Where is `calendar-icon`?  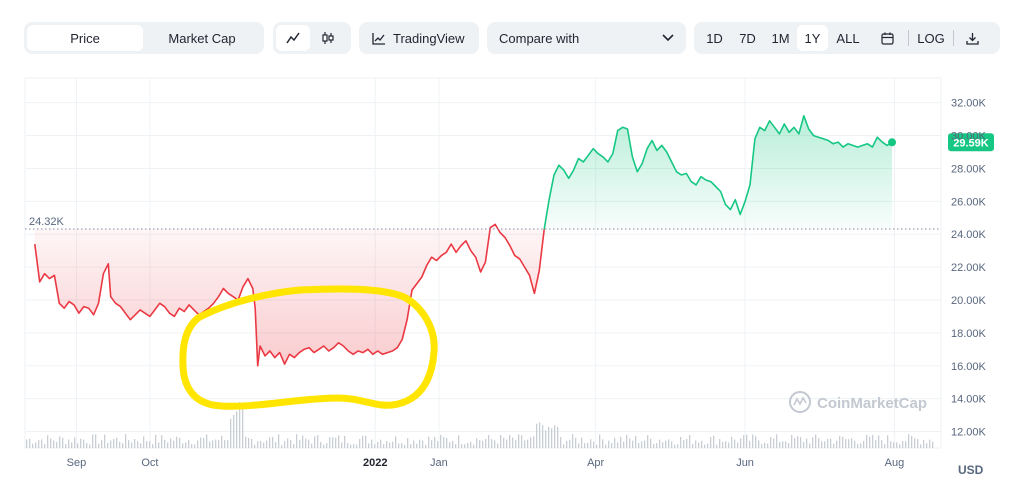 calendar-icon is located at coordinates (887, 38).